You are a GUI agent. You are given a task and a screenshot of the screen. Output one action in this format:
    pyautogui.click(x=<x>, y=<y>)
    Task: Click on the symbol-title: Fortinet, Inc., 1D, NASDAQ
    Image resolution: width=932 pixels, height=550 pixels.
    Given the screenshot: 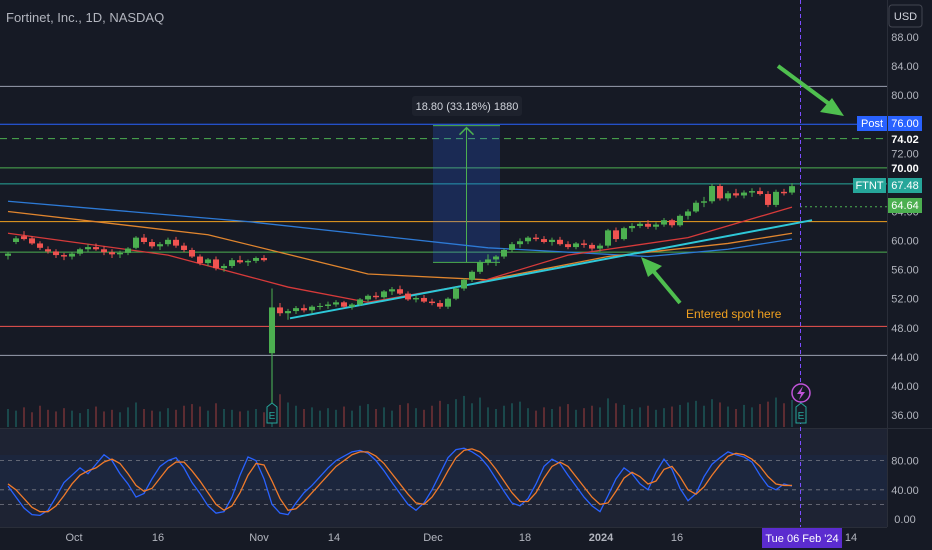 What is the action you would take?
    pyautogui.click(x=85, y=17)
    